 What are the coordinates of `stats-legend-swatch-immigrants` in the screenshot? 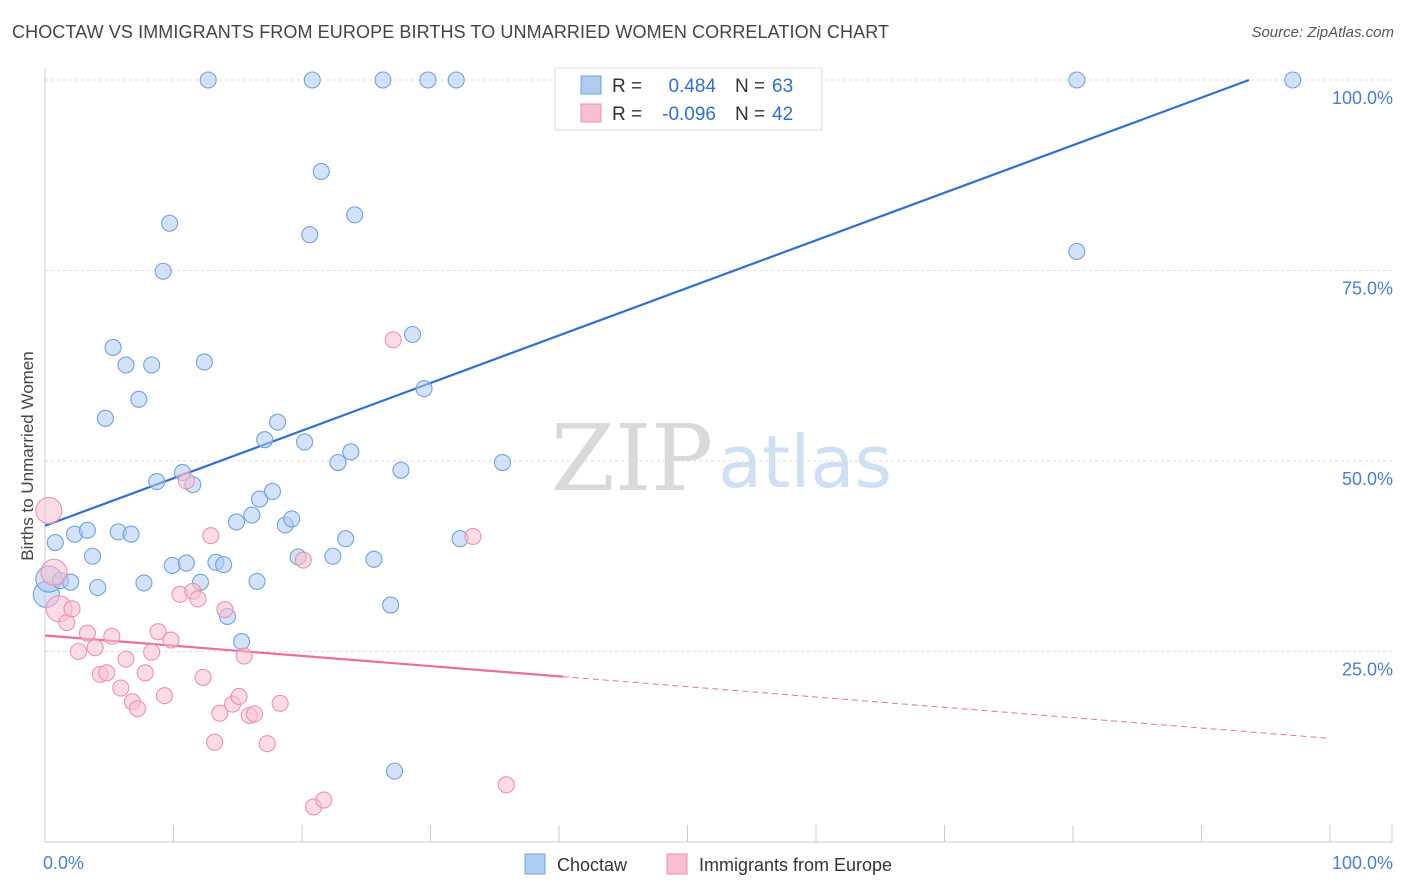 It's located at (591, 113).